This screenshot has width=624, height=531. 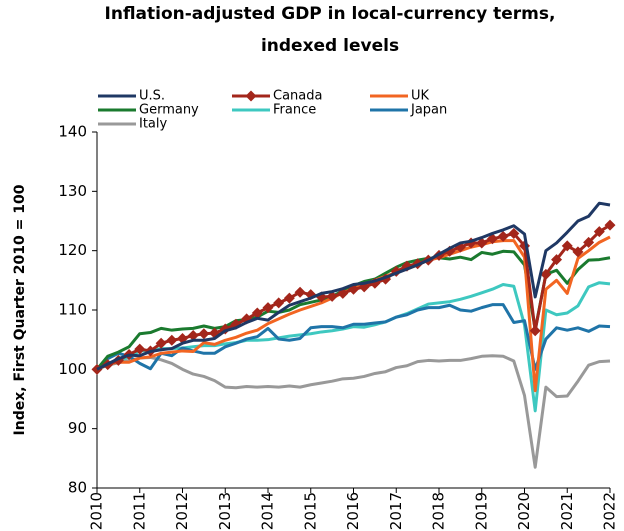 What do you see at coordinates (420, 96) in the screenshot?
I see `legend-label: UK` at bounding box center [420, 96].